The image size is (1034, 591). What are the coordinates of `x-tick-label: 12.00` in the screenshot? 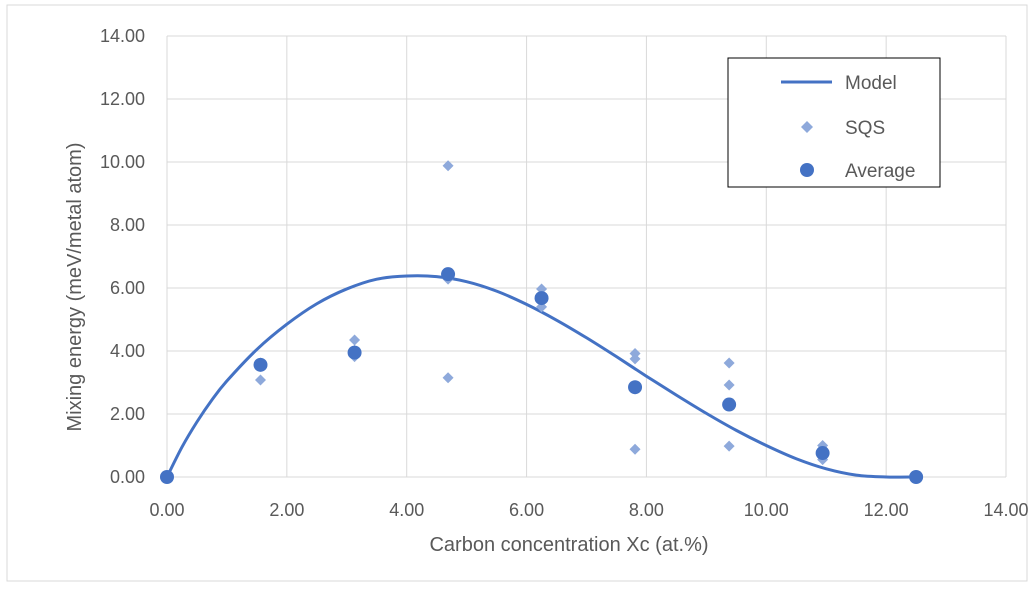 It's located at (886, 510).